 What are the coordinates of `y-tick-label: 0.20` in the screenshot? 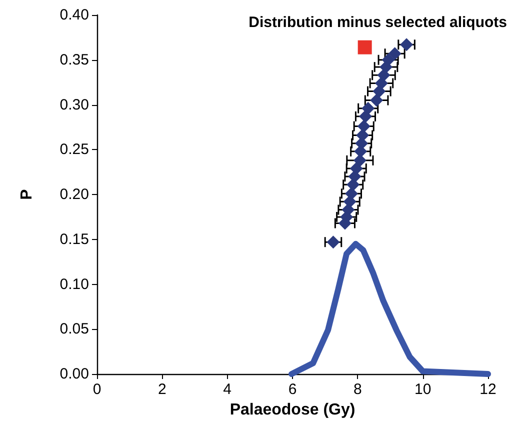 It's located at (74, 194).